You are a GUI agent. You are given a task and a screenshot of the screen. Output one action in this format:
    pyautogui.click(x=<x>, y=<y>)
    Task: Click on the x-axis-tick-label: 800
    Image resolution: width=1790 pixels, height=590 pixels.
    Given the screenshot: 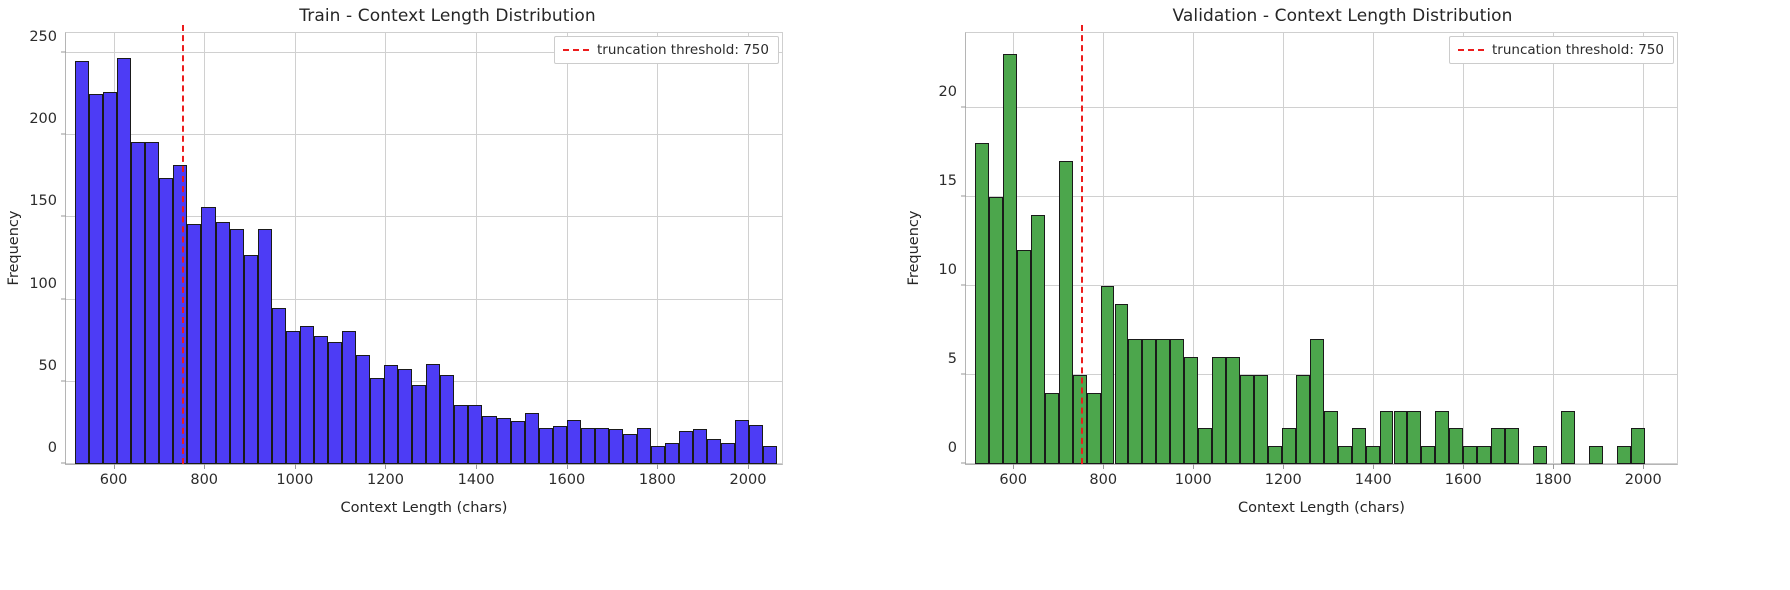 What is the action you would take?
    pyautogui.click(x=1103, y=480)
    